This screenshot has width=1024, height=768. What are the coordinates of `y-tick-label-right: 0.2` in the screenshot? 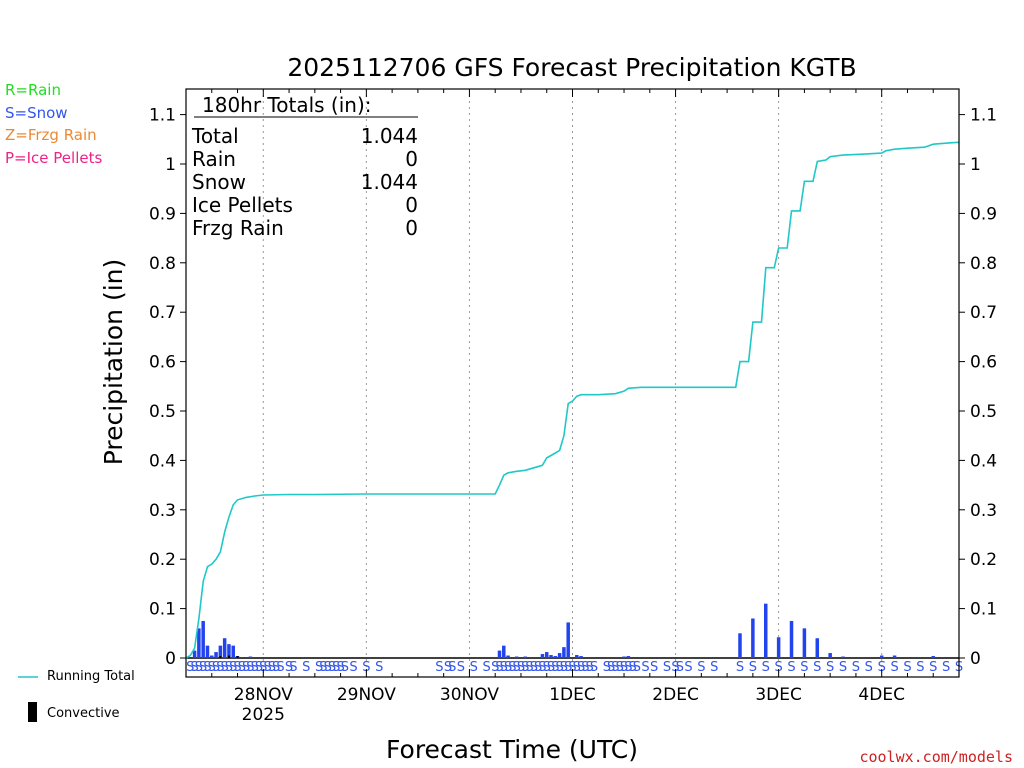 It's located at (983, 560).